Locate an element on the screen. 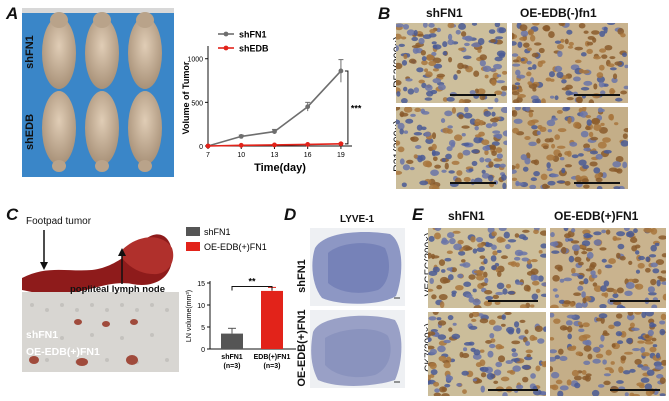  mice-photo-illustration is located at coordinates (98, 92).